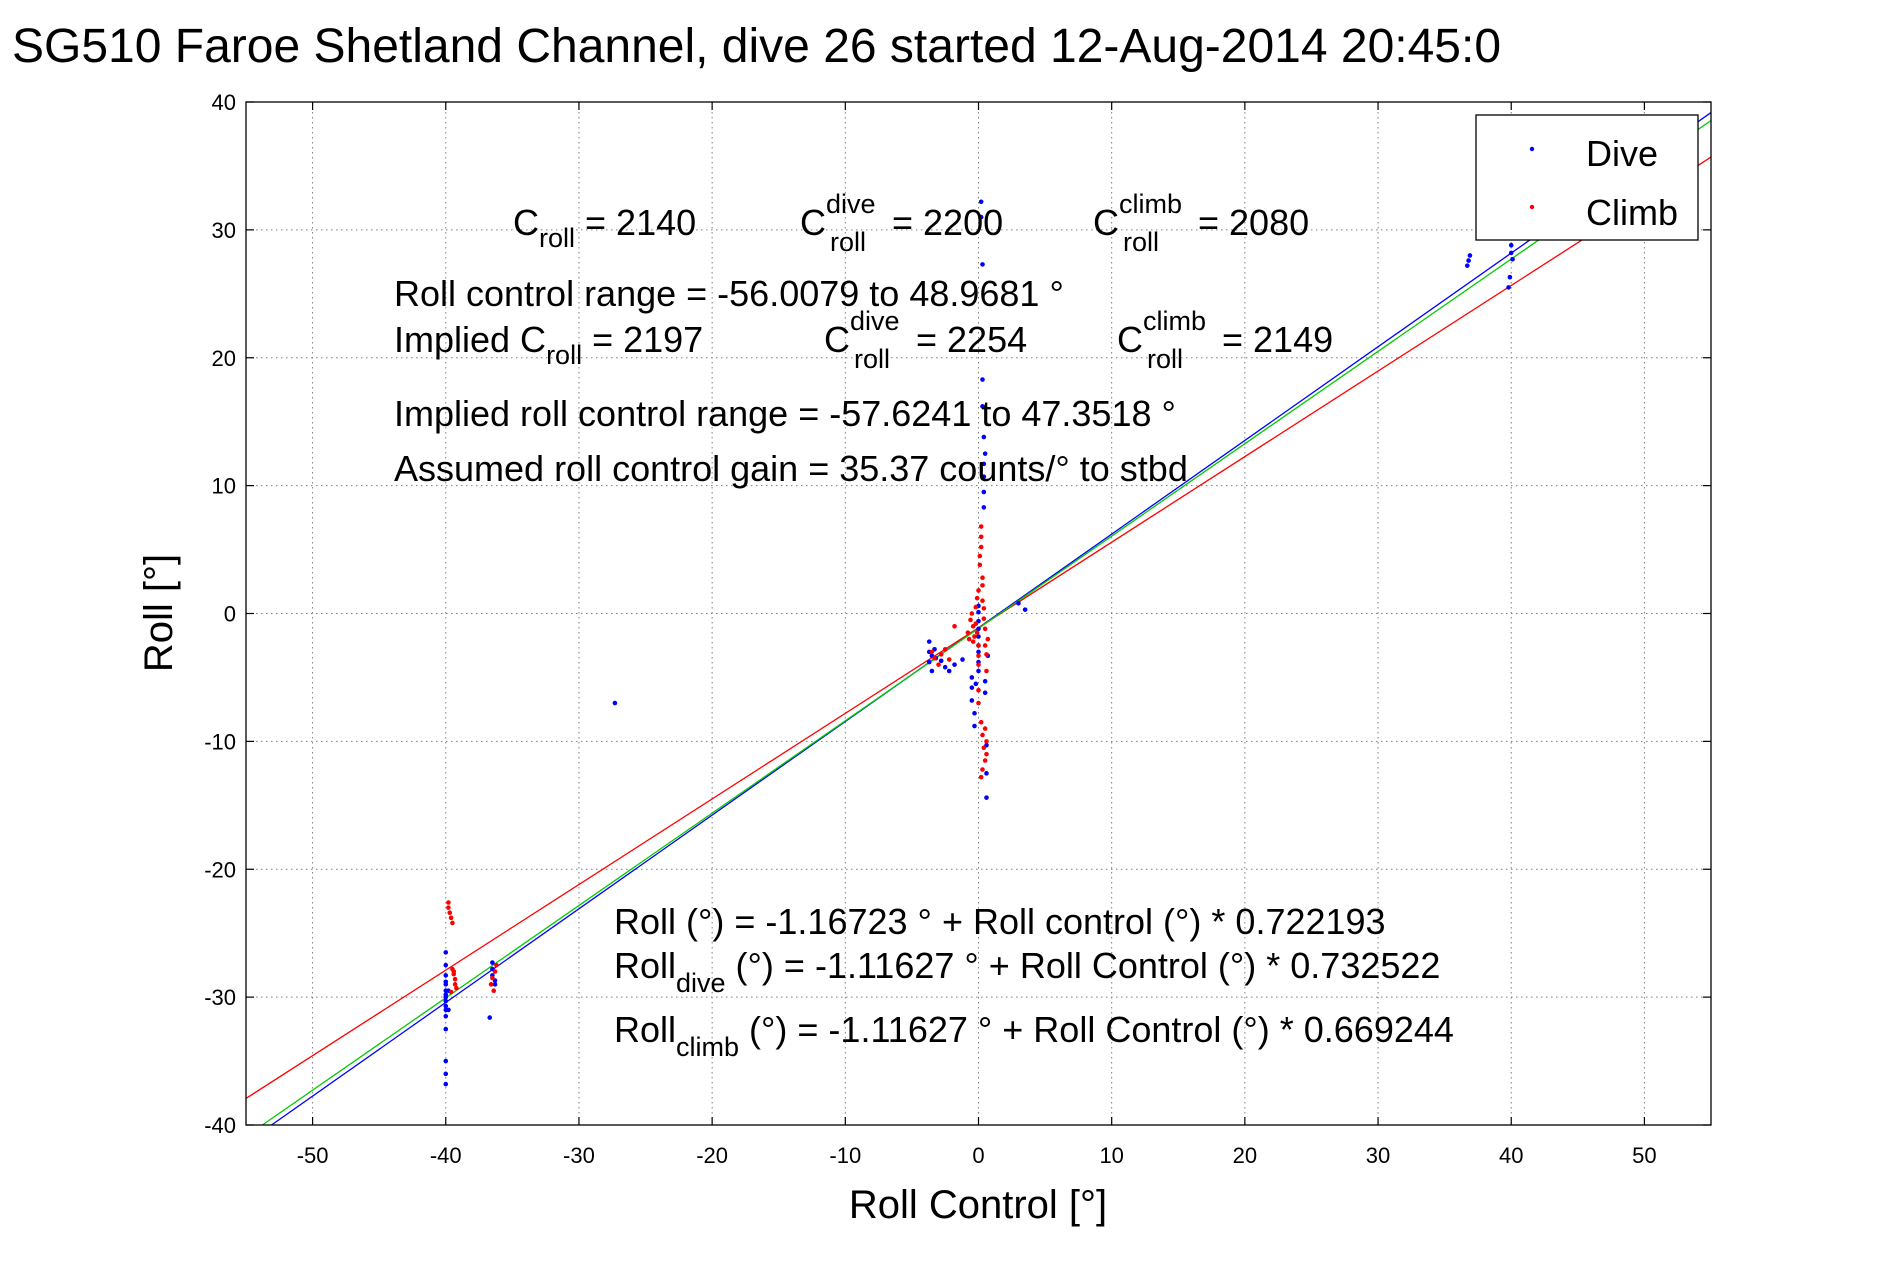 This screenshot has width=1891, height=1262. I want to click on c-roll-dive-text: Cdive, so click(838, 216).